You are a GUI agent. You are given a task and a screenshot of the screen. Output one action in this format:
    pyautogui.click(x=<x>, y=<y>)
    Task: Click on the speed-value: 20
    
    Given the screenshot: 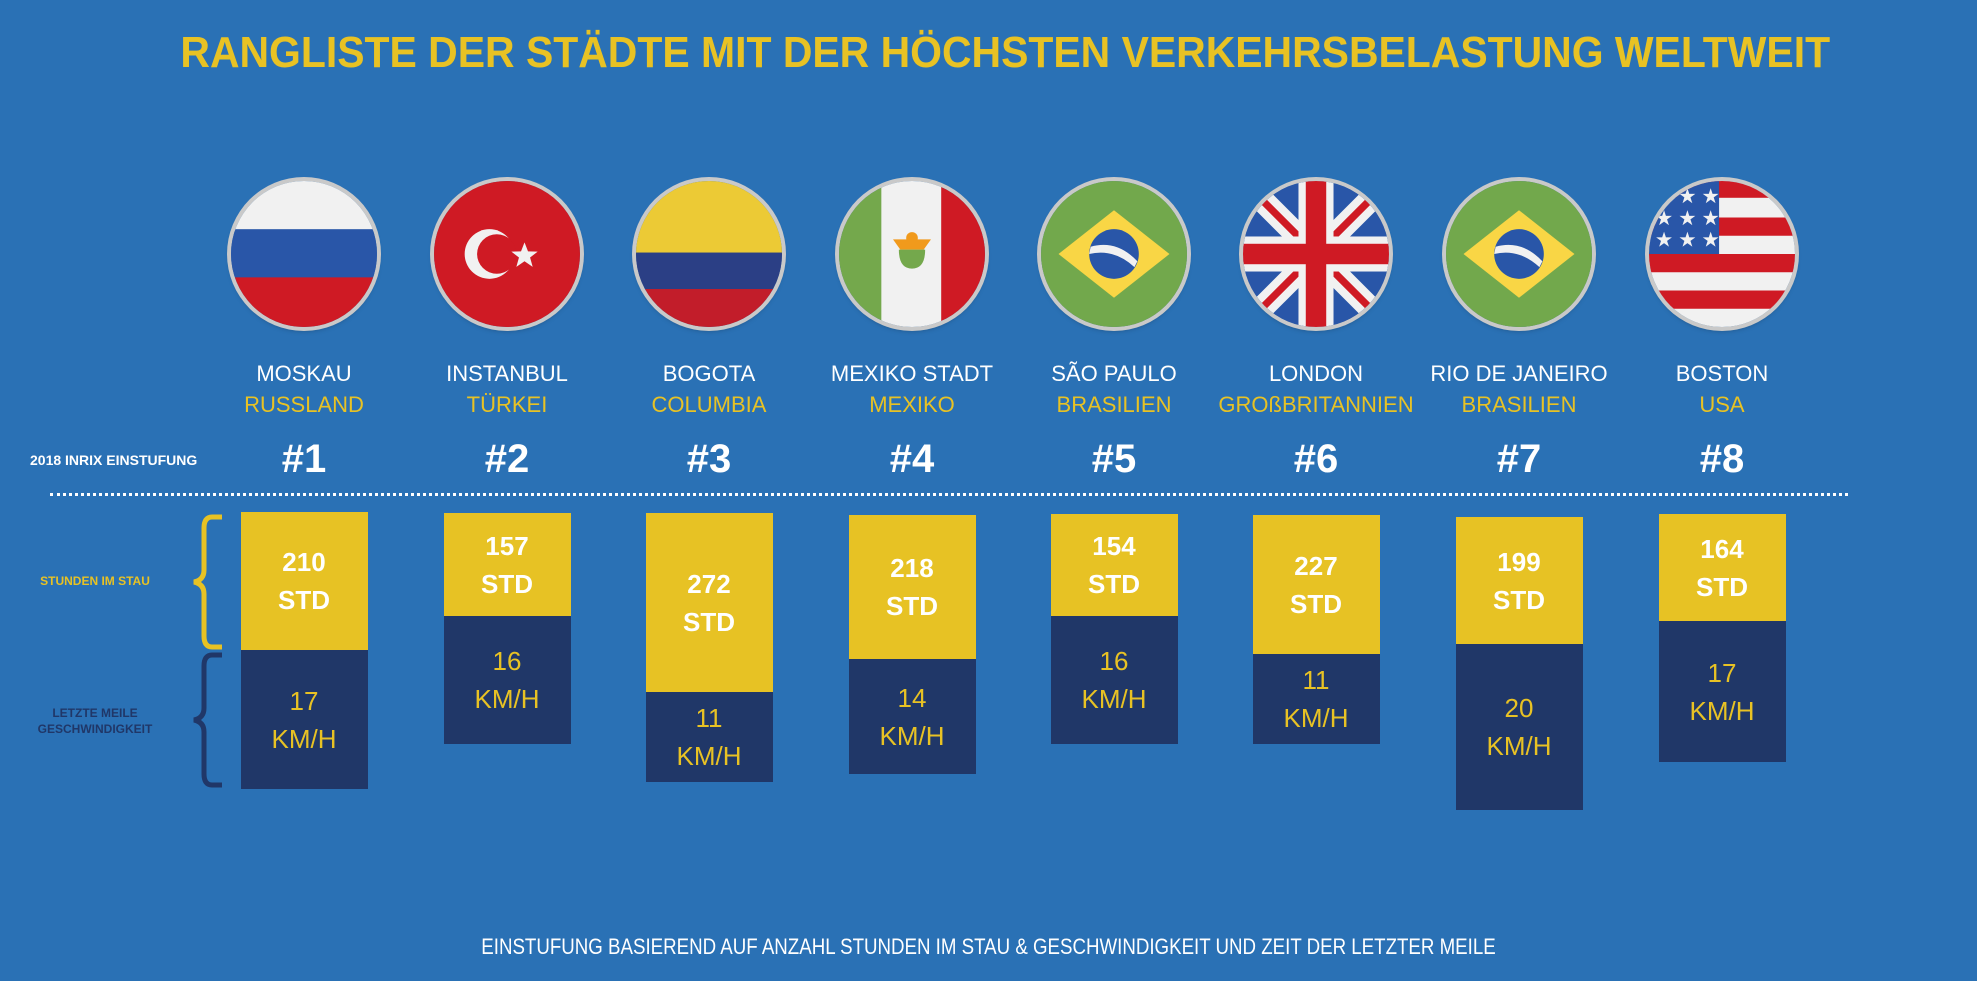 What is the action you would take?
    pyautogui.click(x=1519, y=708)
    